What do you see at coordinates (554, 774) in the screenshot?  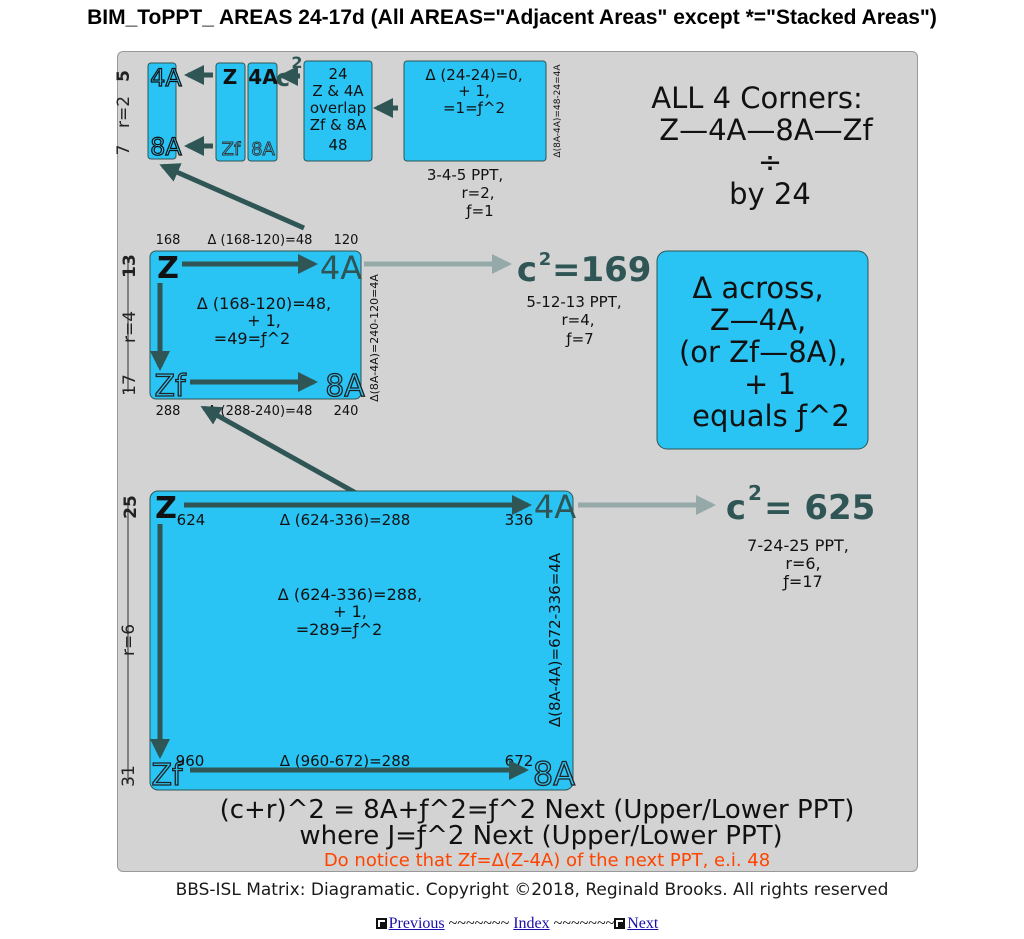 I see `large-8a-label: 8A` at bounding box center [554, 774].